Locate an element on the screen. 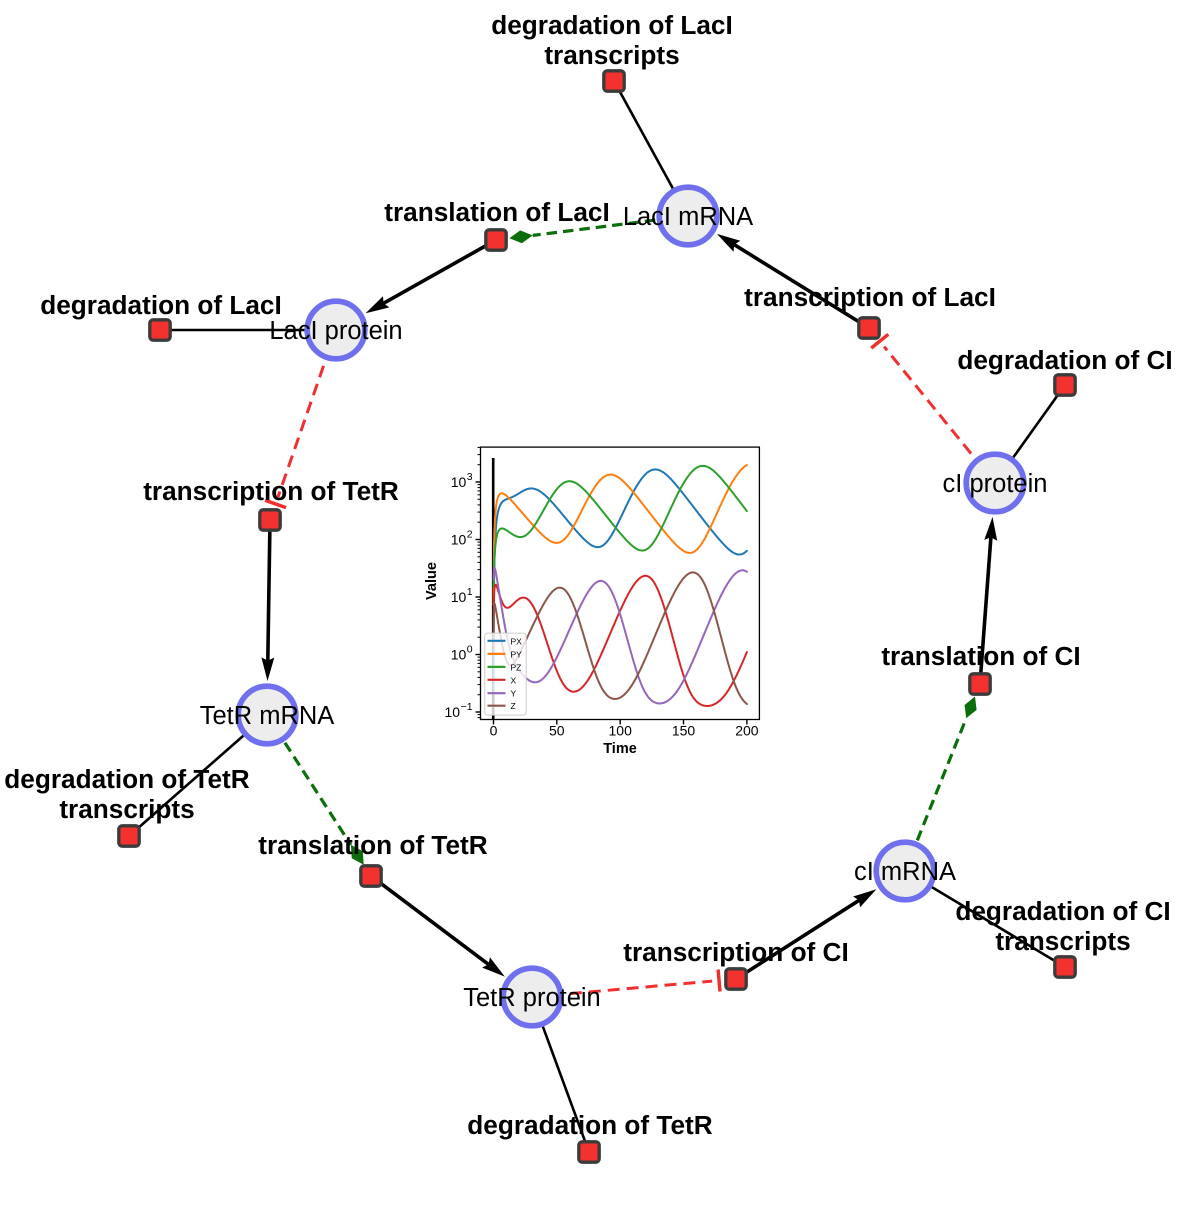 The width and height of the screenshot is (1189, 1205). svg-text: LacI mRNA is located at coordinates (688, 217).